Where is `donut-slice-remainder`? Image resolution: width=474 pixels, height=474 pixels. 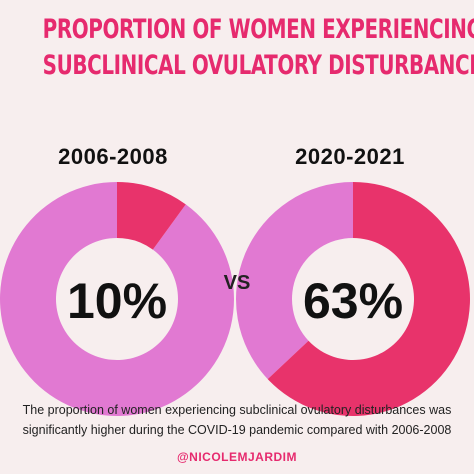 donut-slice-remainder is located at coordinates (294, 281).